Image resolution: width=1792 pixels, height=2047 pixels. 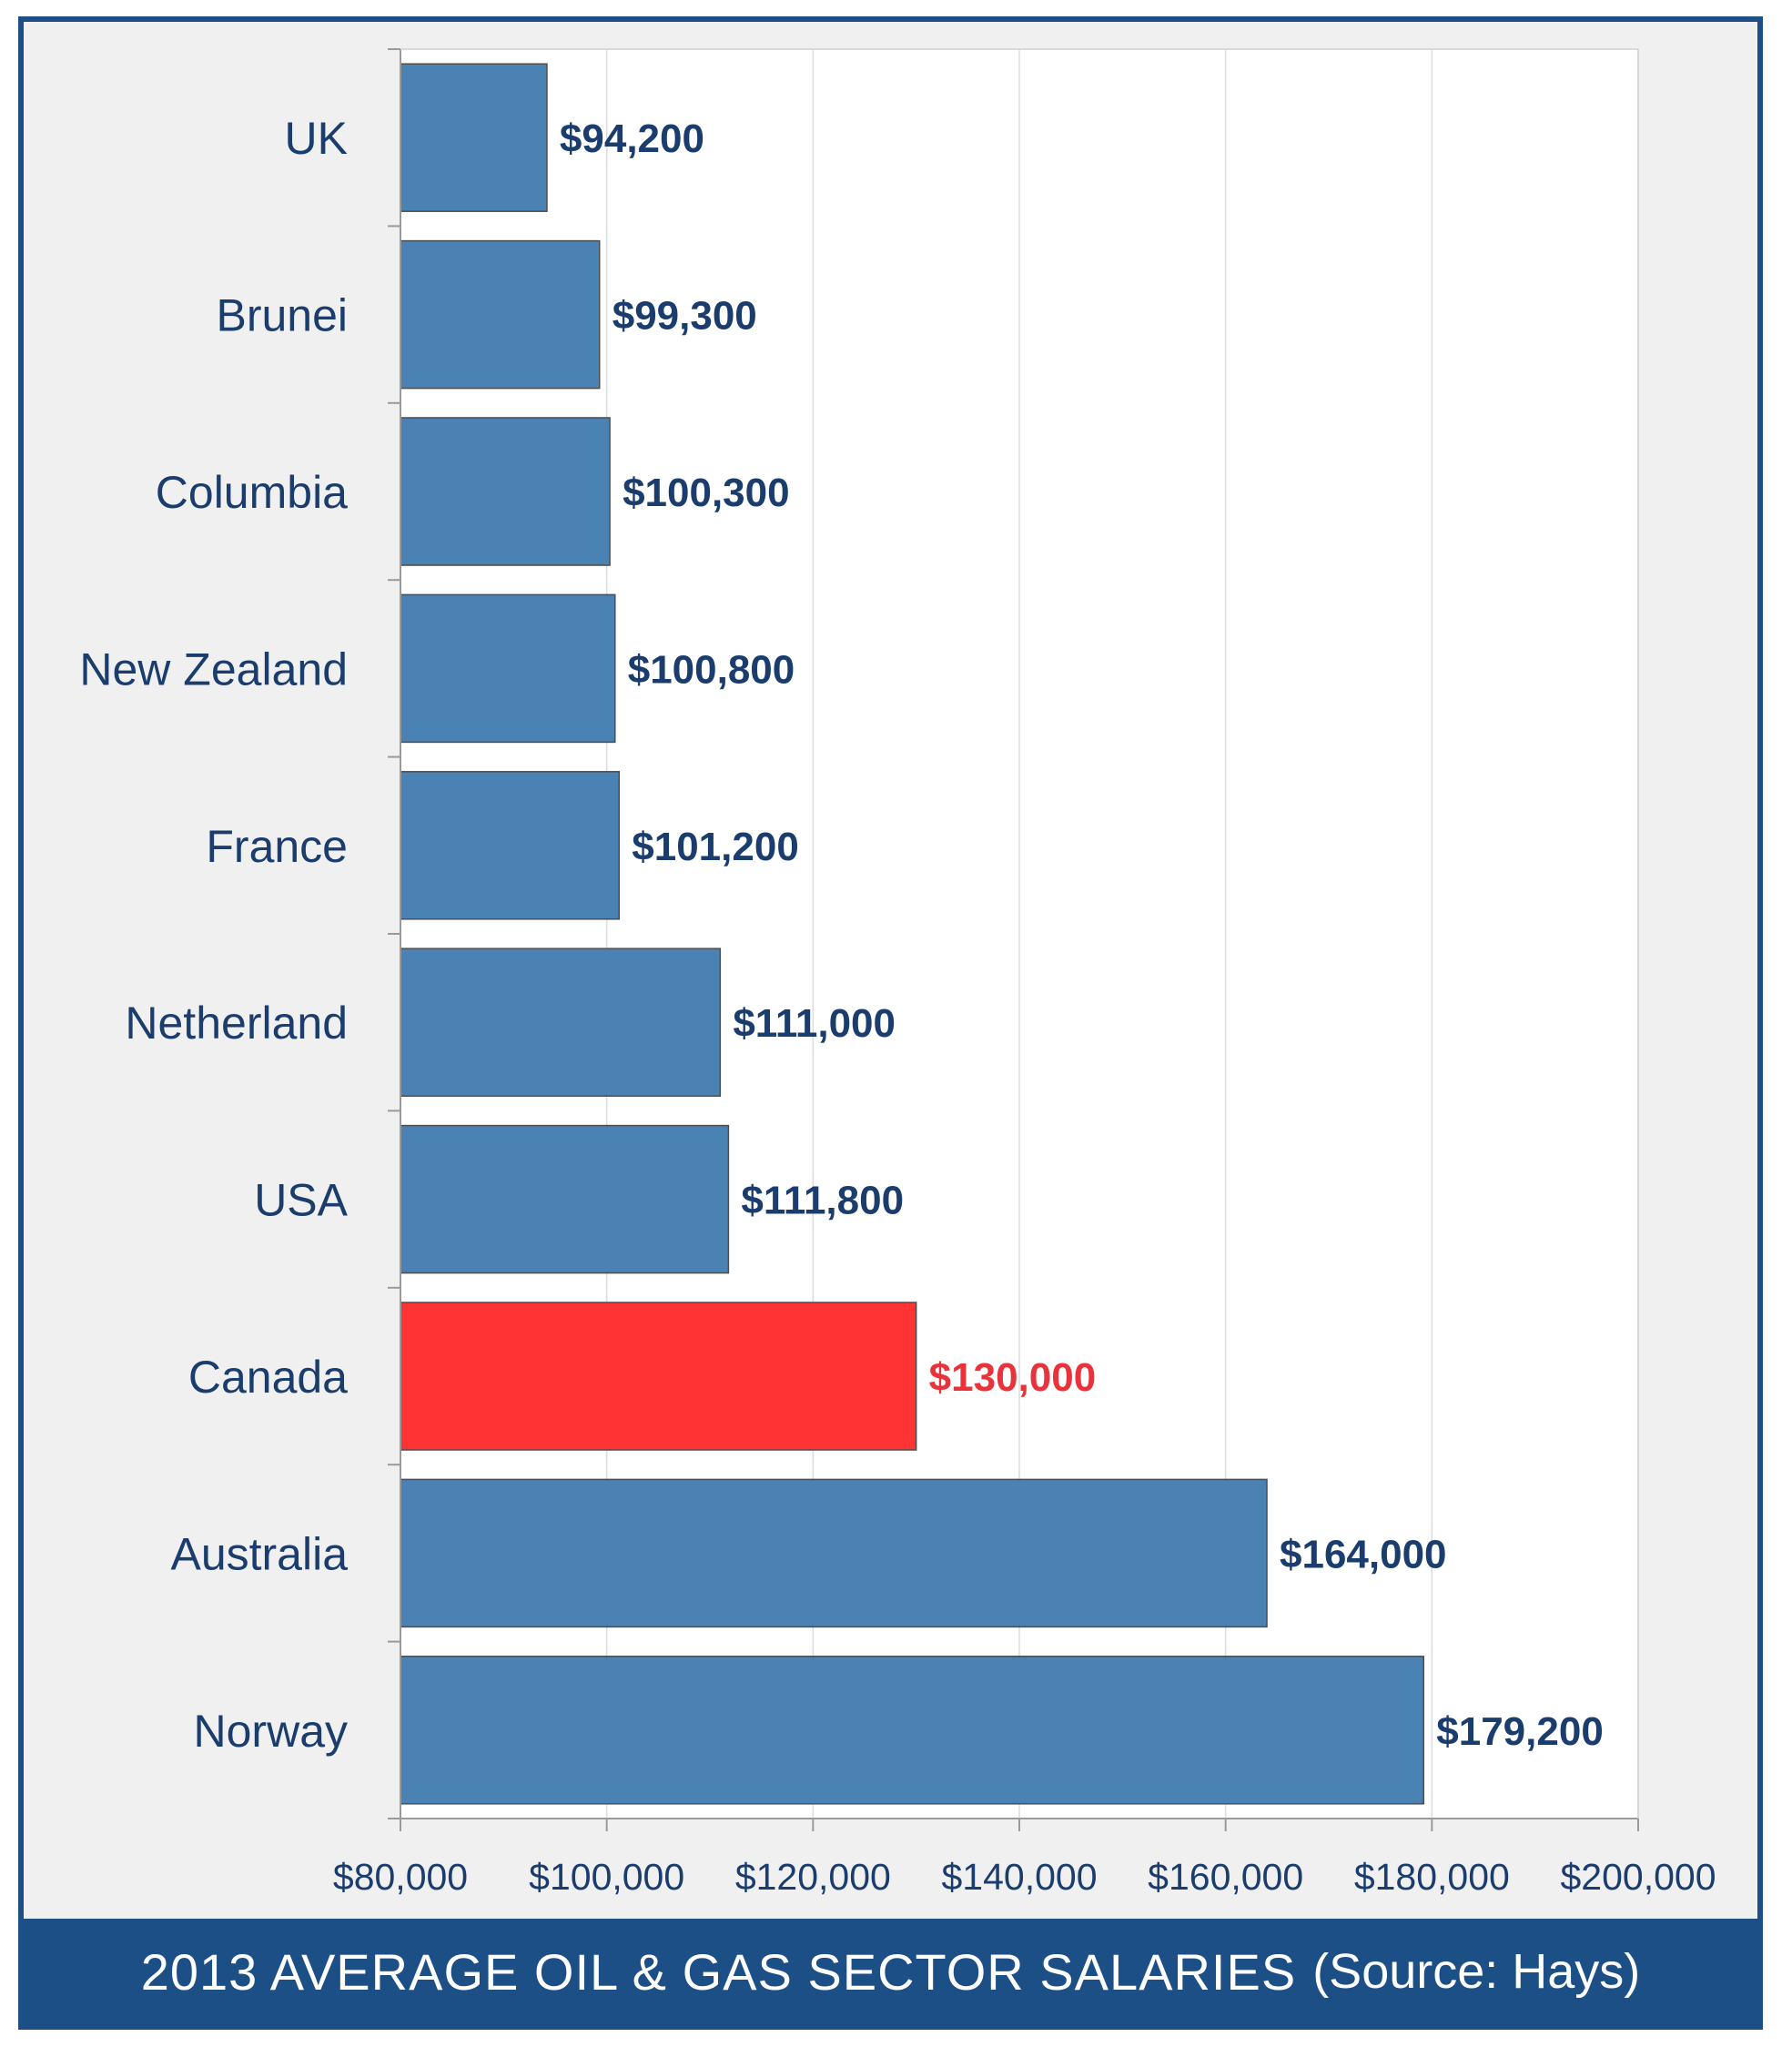 I want to click on x-tick-label: $180,000, so click(x=1432, y=1877).